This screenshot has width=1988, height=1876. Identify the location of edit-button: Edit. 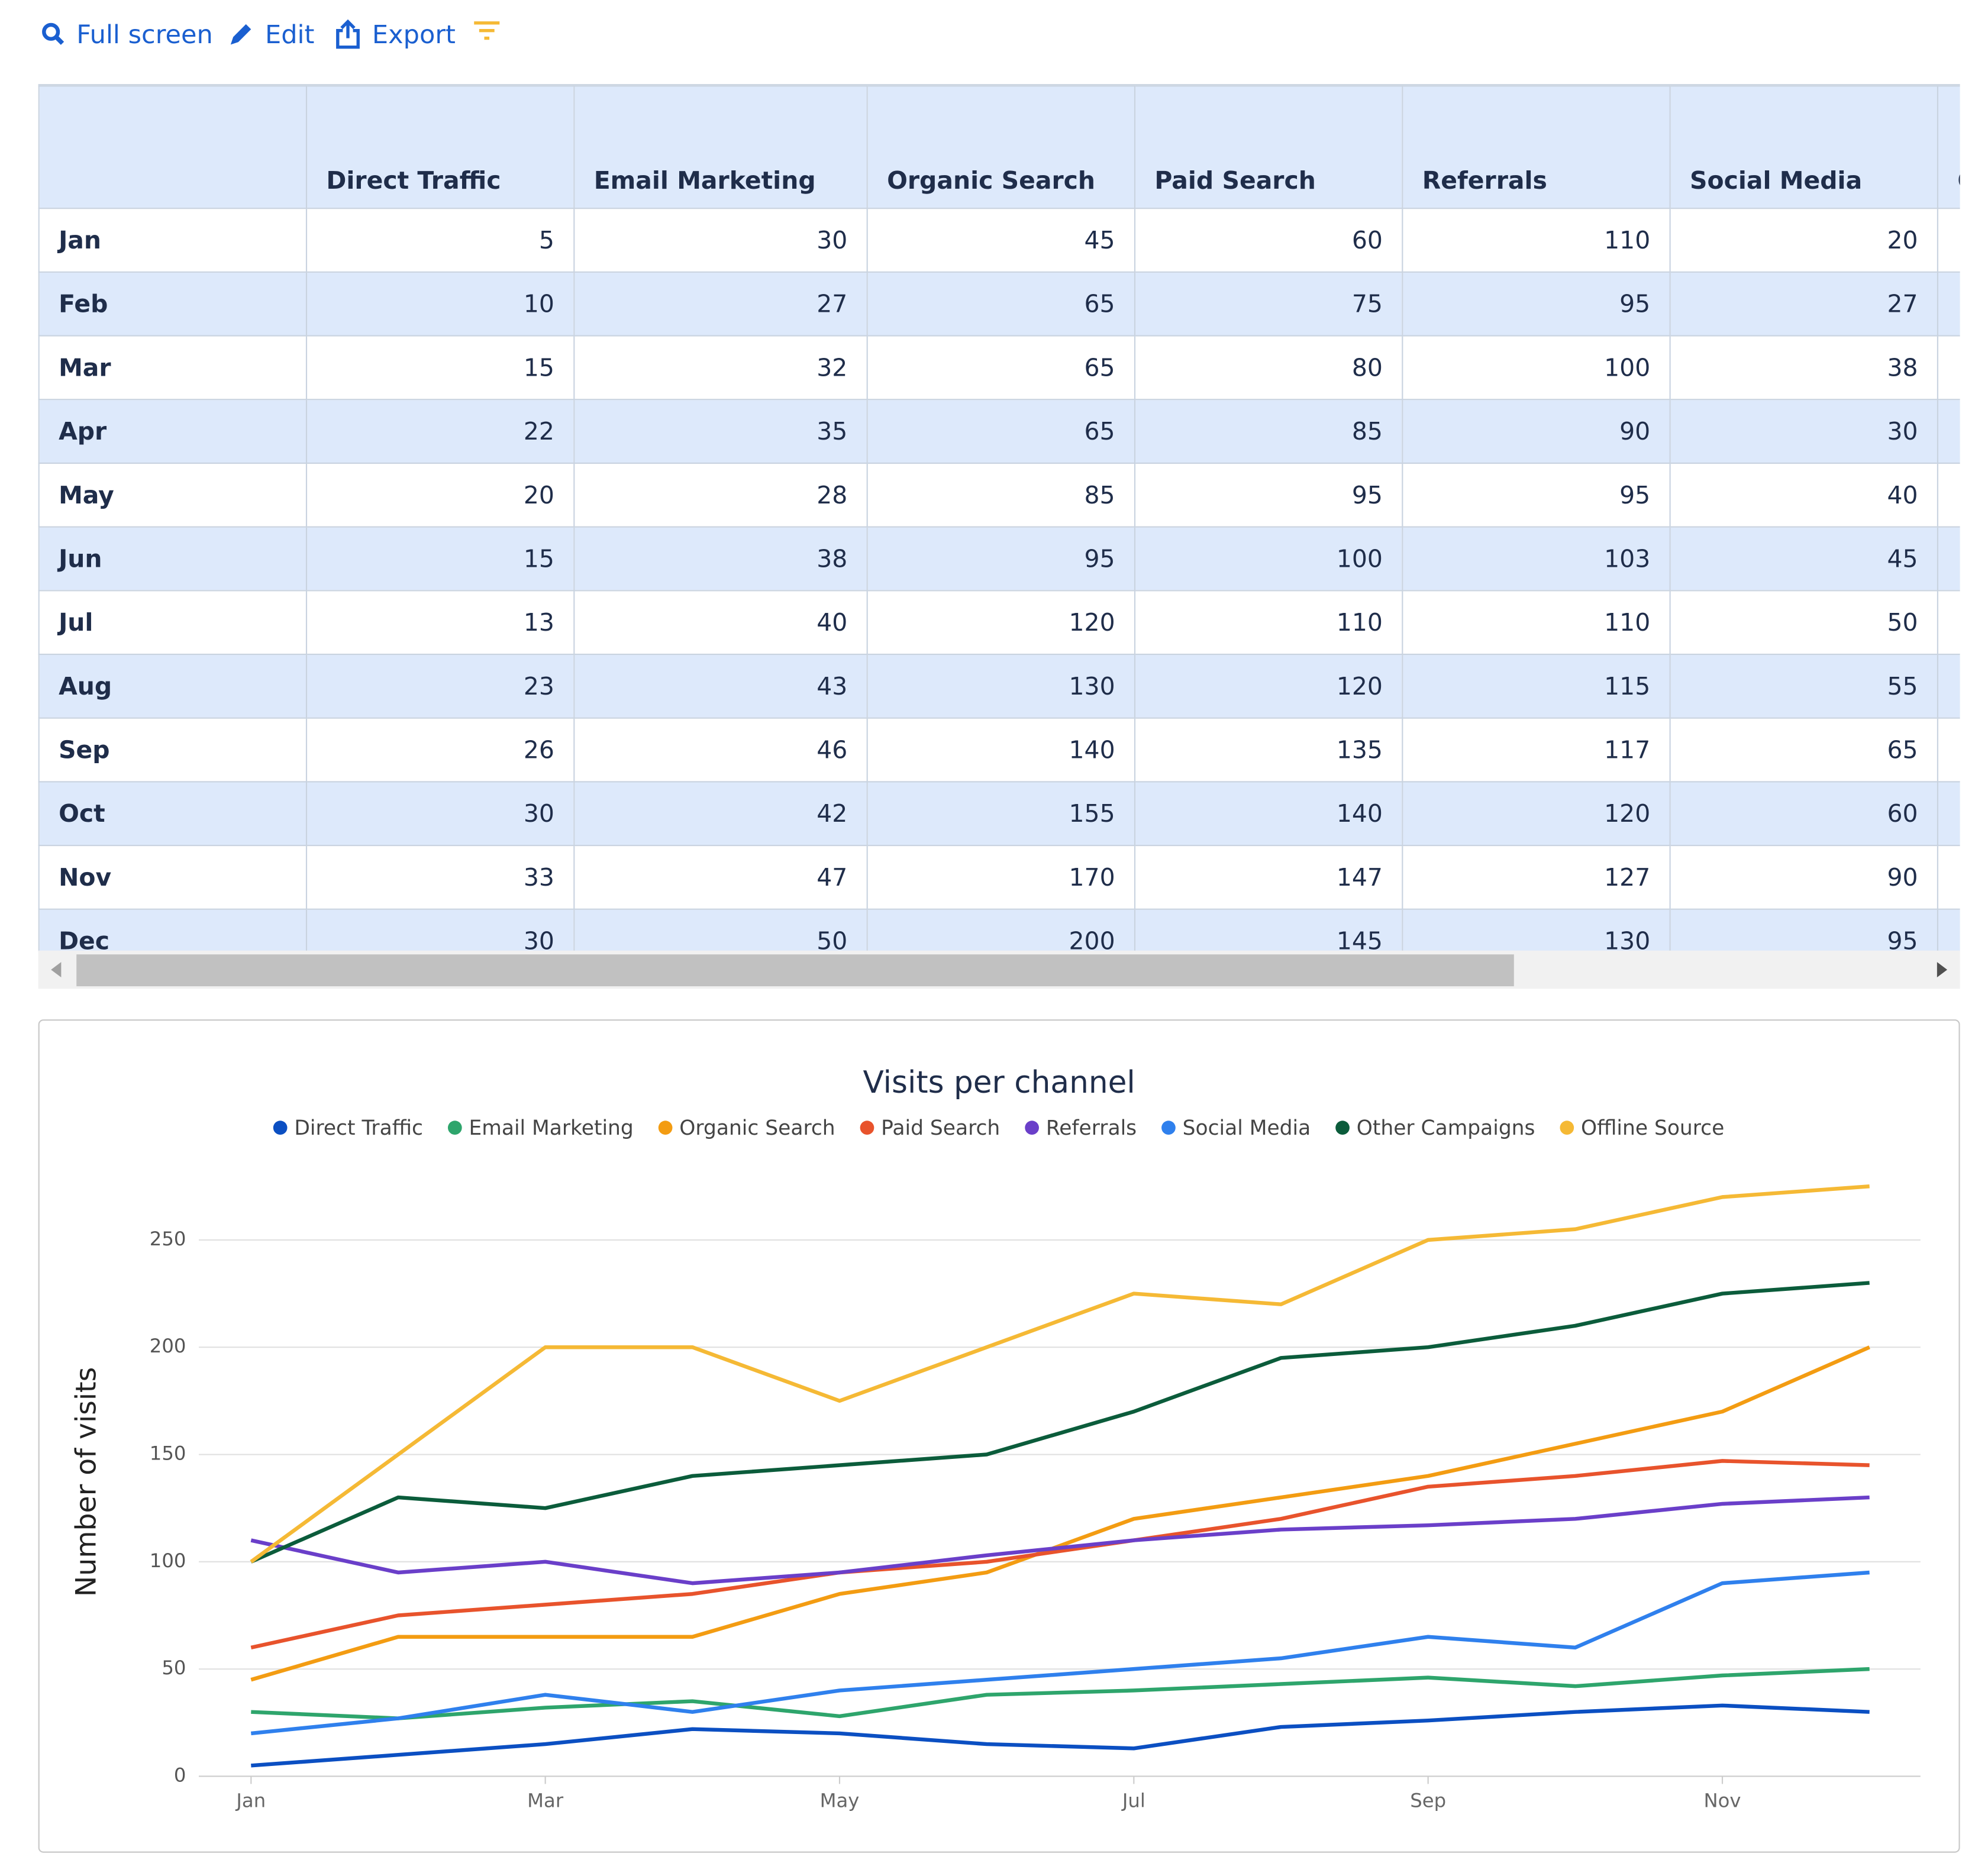
(270, 34).